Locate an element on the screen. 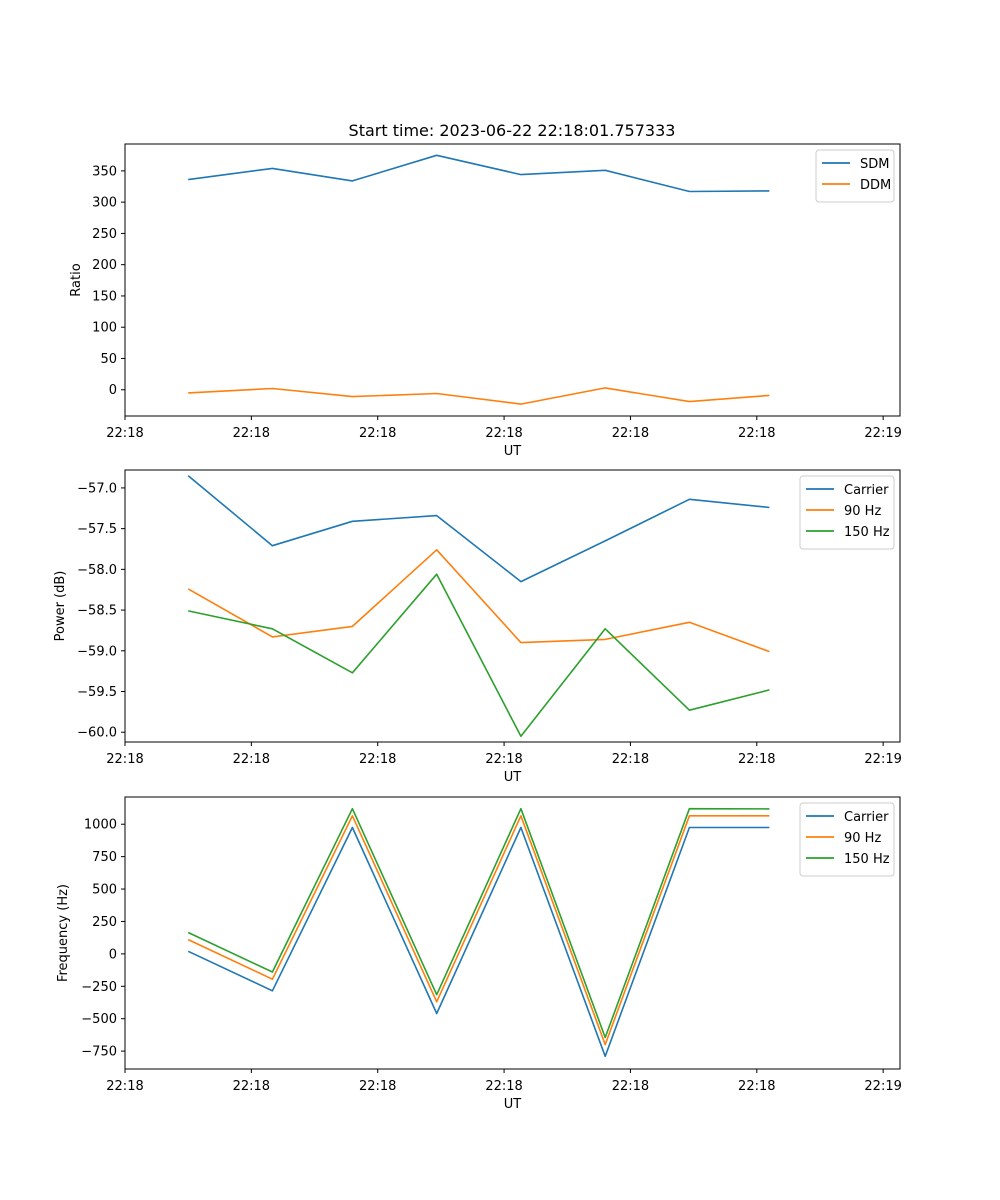 This screenshot has width=1000, height=1200. y-tick-label: −59.5 is located at coordinates (97, 692).